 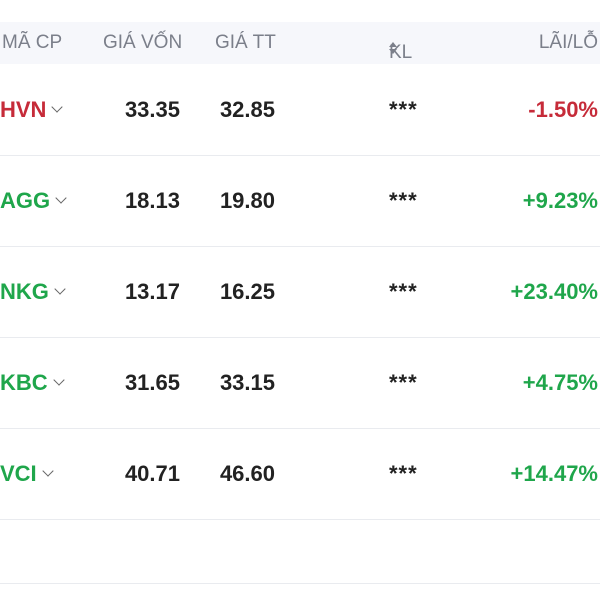 What do you see at coordinates (245, 42) in the screenshot?
I see `column-header-market-price: GIÁ TT` at bounding box center [245, 42].